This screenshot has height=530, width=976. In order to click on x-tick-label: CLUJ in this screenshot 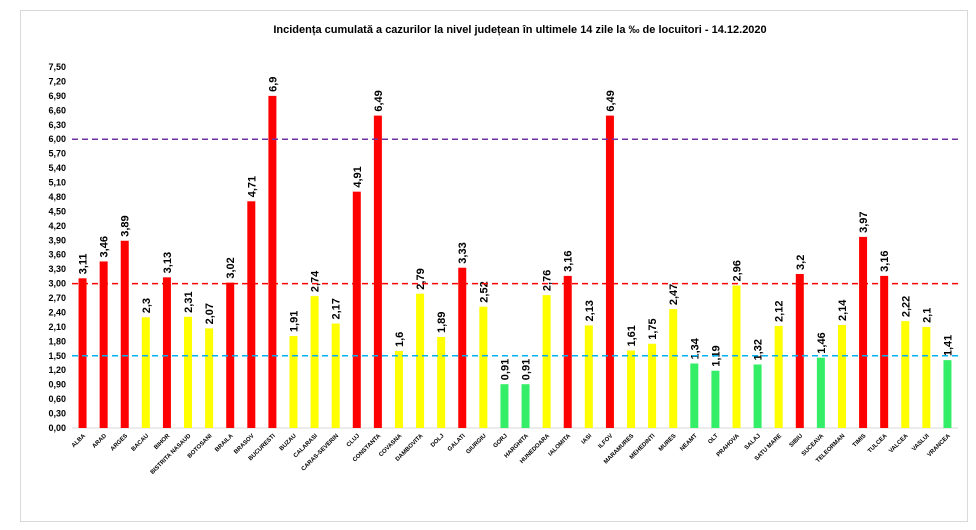, I will do `click(353, 440)`.